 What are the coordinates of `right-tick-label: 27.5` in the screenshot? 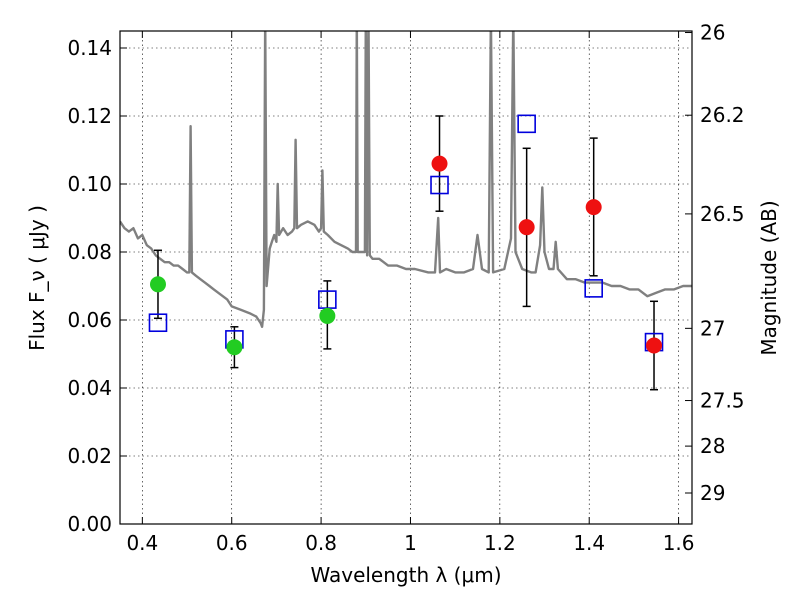 It's located at (722, 401).